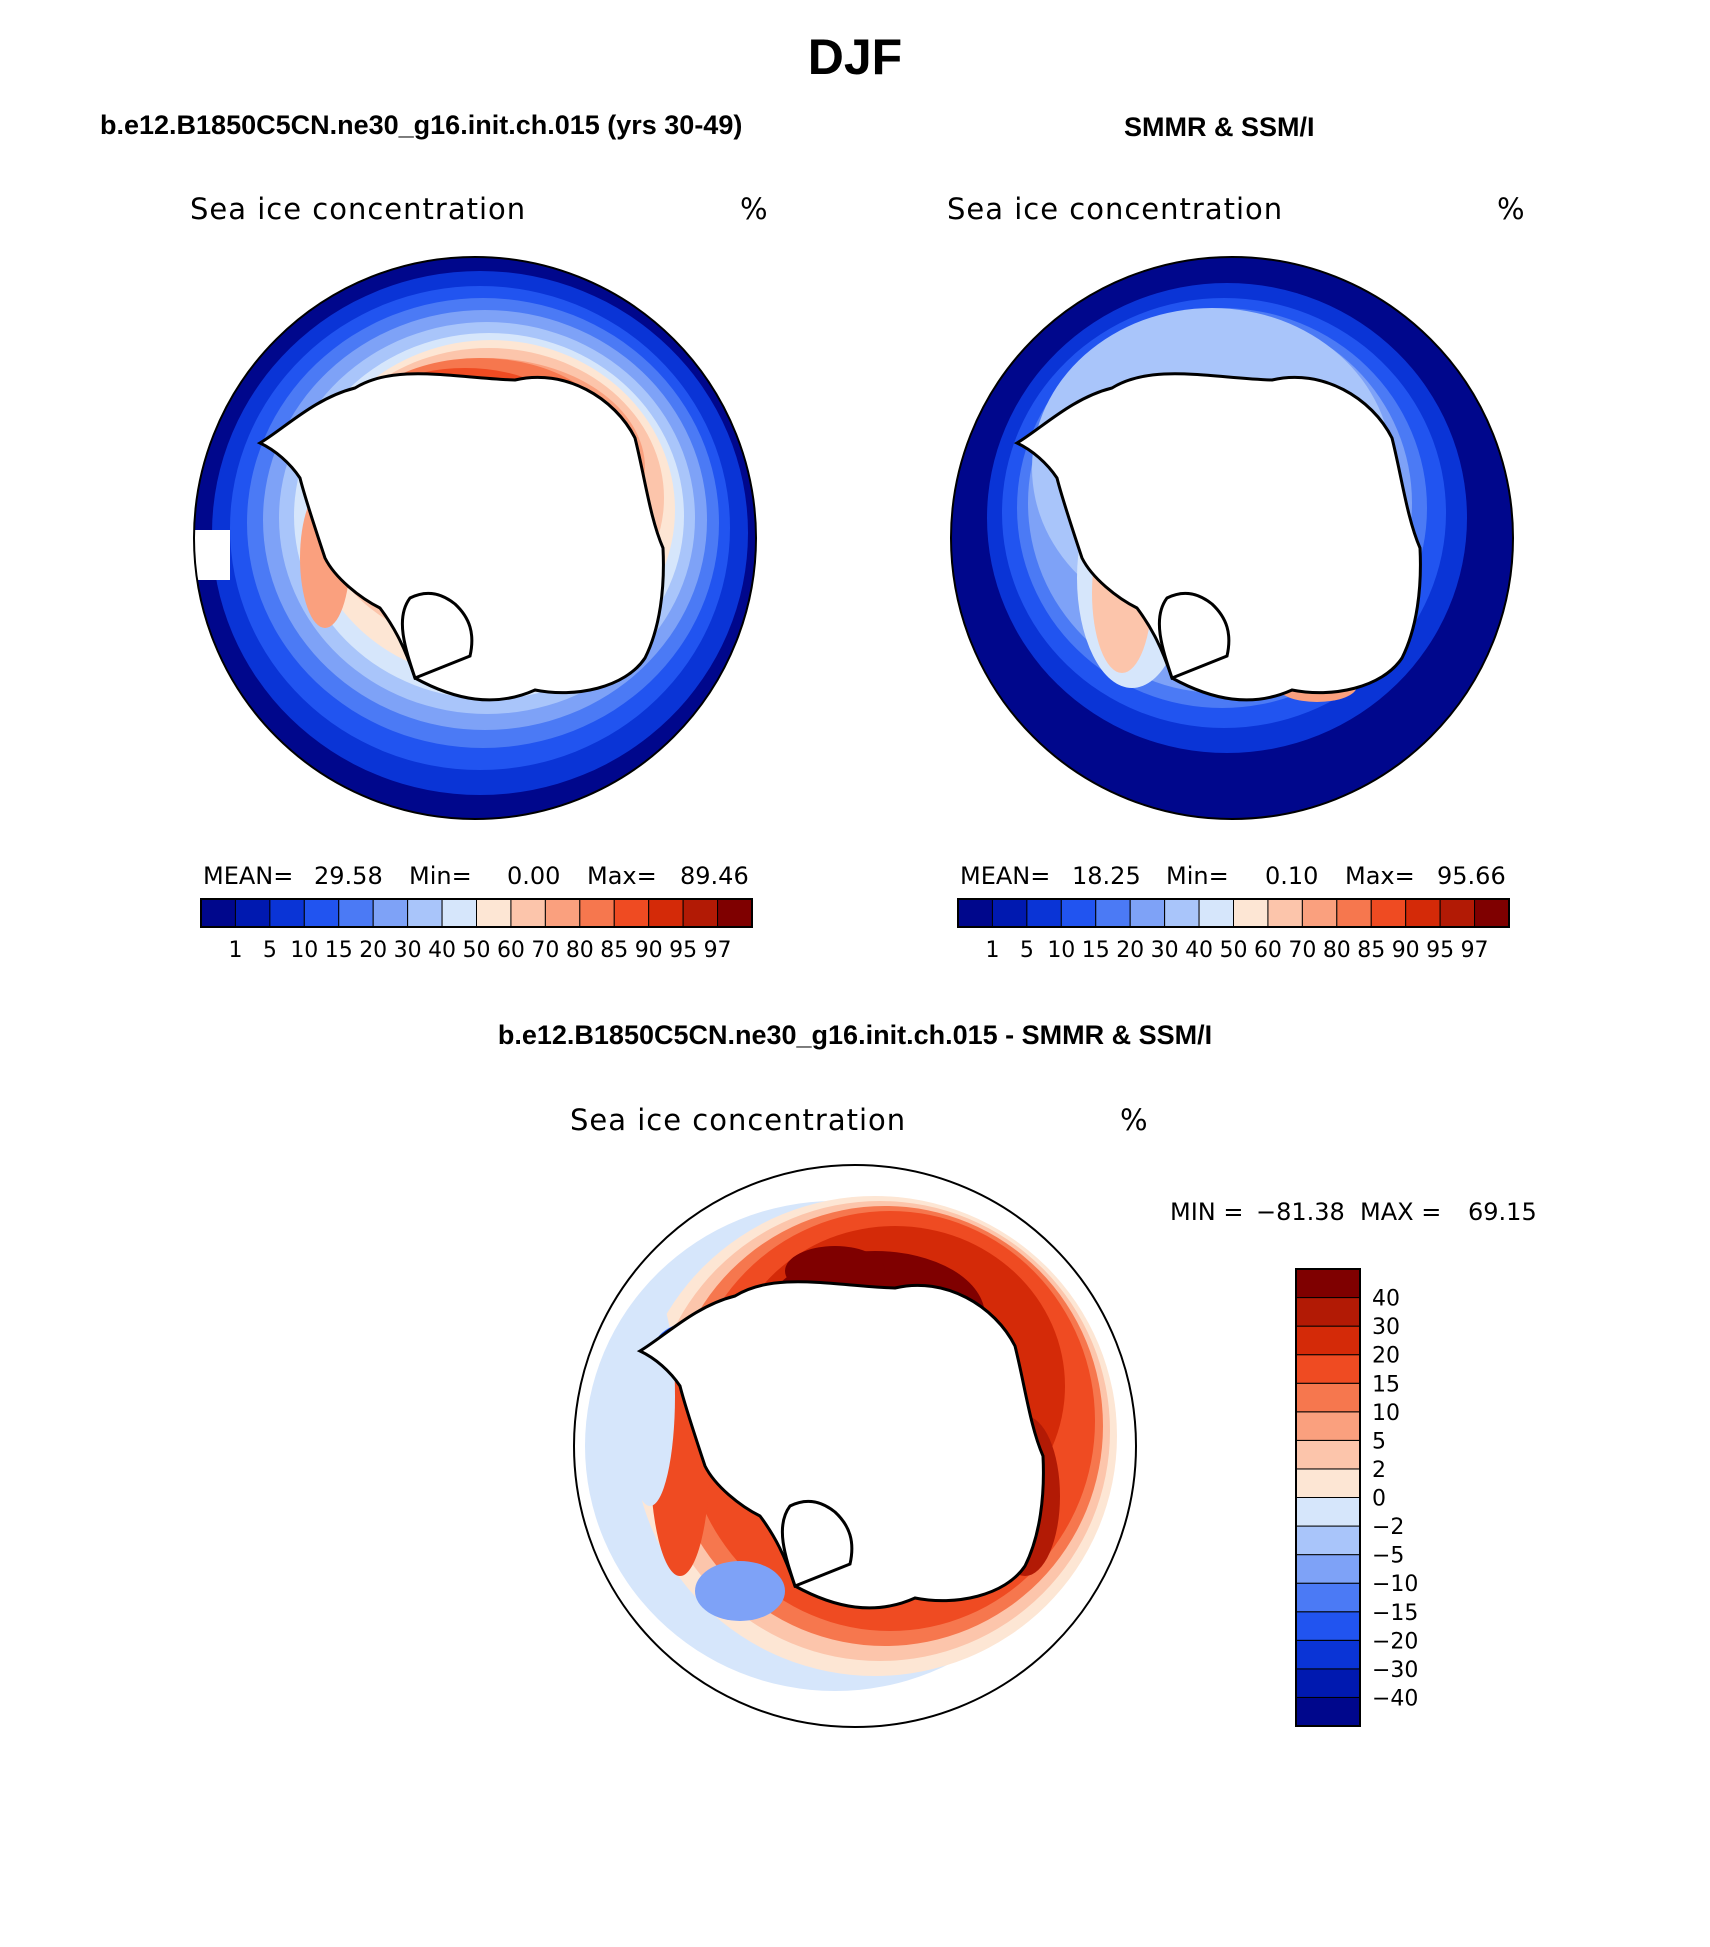 The image size is (1710, 1947). Describe the element at coordinates (1115, 209) in the screenshot. I see `obs-variable-label: Sea ice concentration` at that location.